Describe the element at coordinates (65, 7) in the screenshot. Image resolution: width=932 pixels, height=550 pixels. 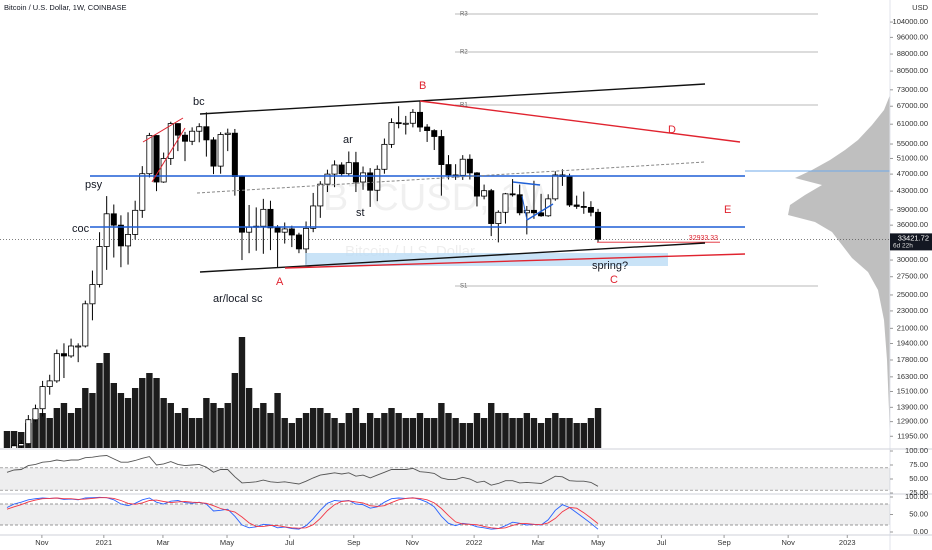
I see `chart-title: Bitcoin / U.S. Dollar, 1W, COINBASE` at that location.